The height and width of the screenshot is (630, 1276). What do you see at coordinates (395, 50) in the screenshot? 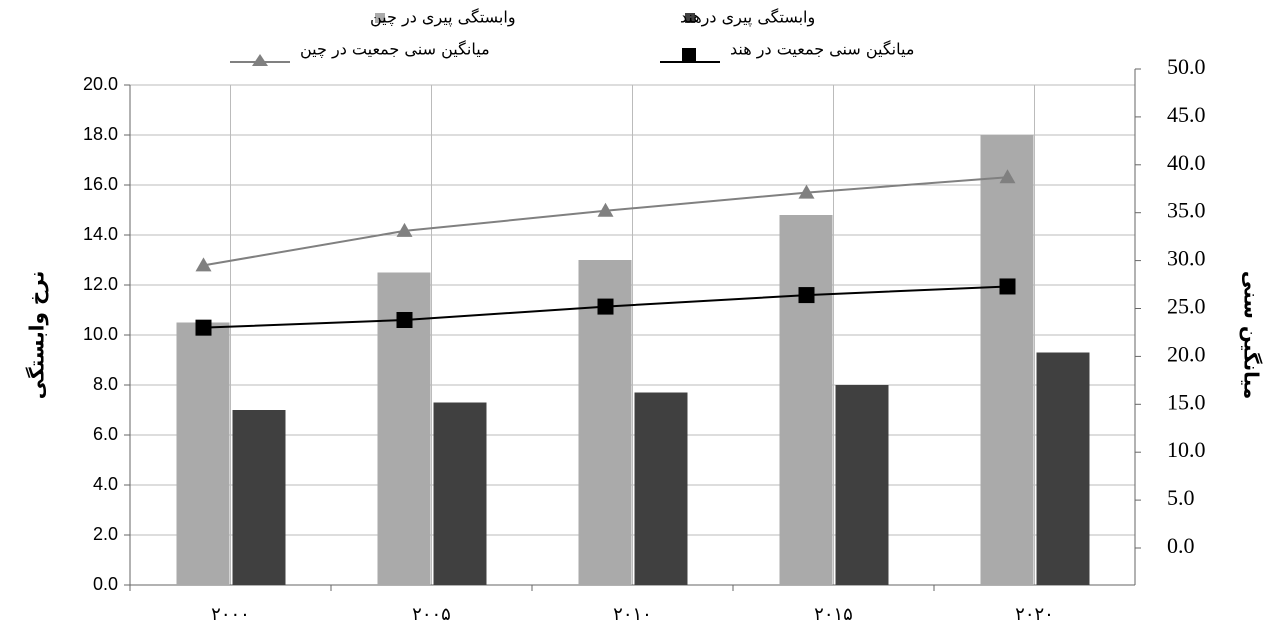
I see `legend-label: میانگین سنی جمعیت در چین` at bounding box center [395, 50].